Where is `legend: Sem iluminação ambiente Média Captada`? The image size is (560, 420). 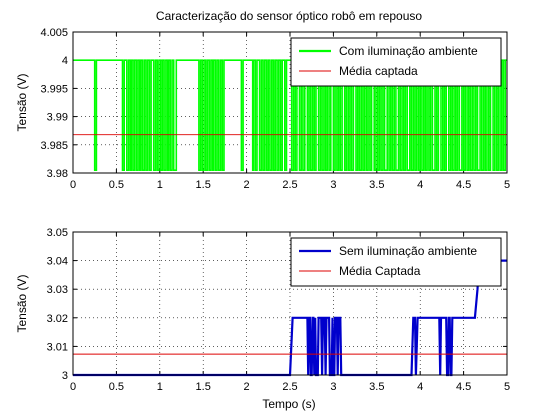
legend: Sem iluminação ambiente Média Captada is located at coordinates (396, 262).